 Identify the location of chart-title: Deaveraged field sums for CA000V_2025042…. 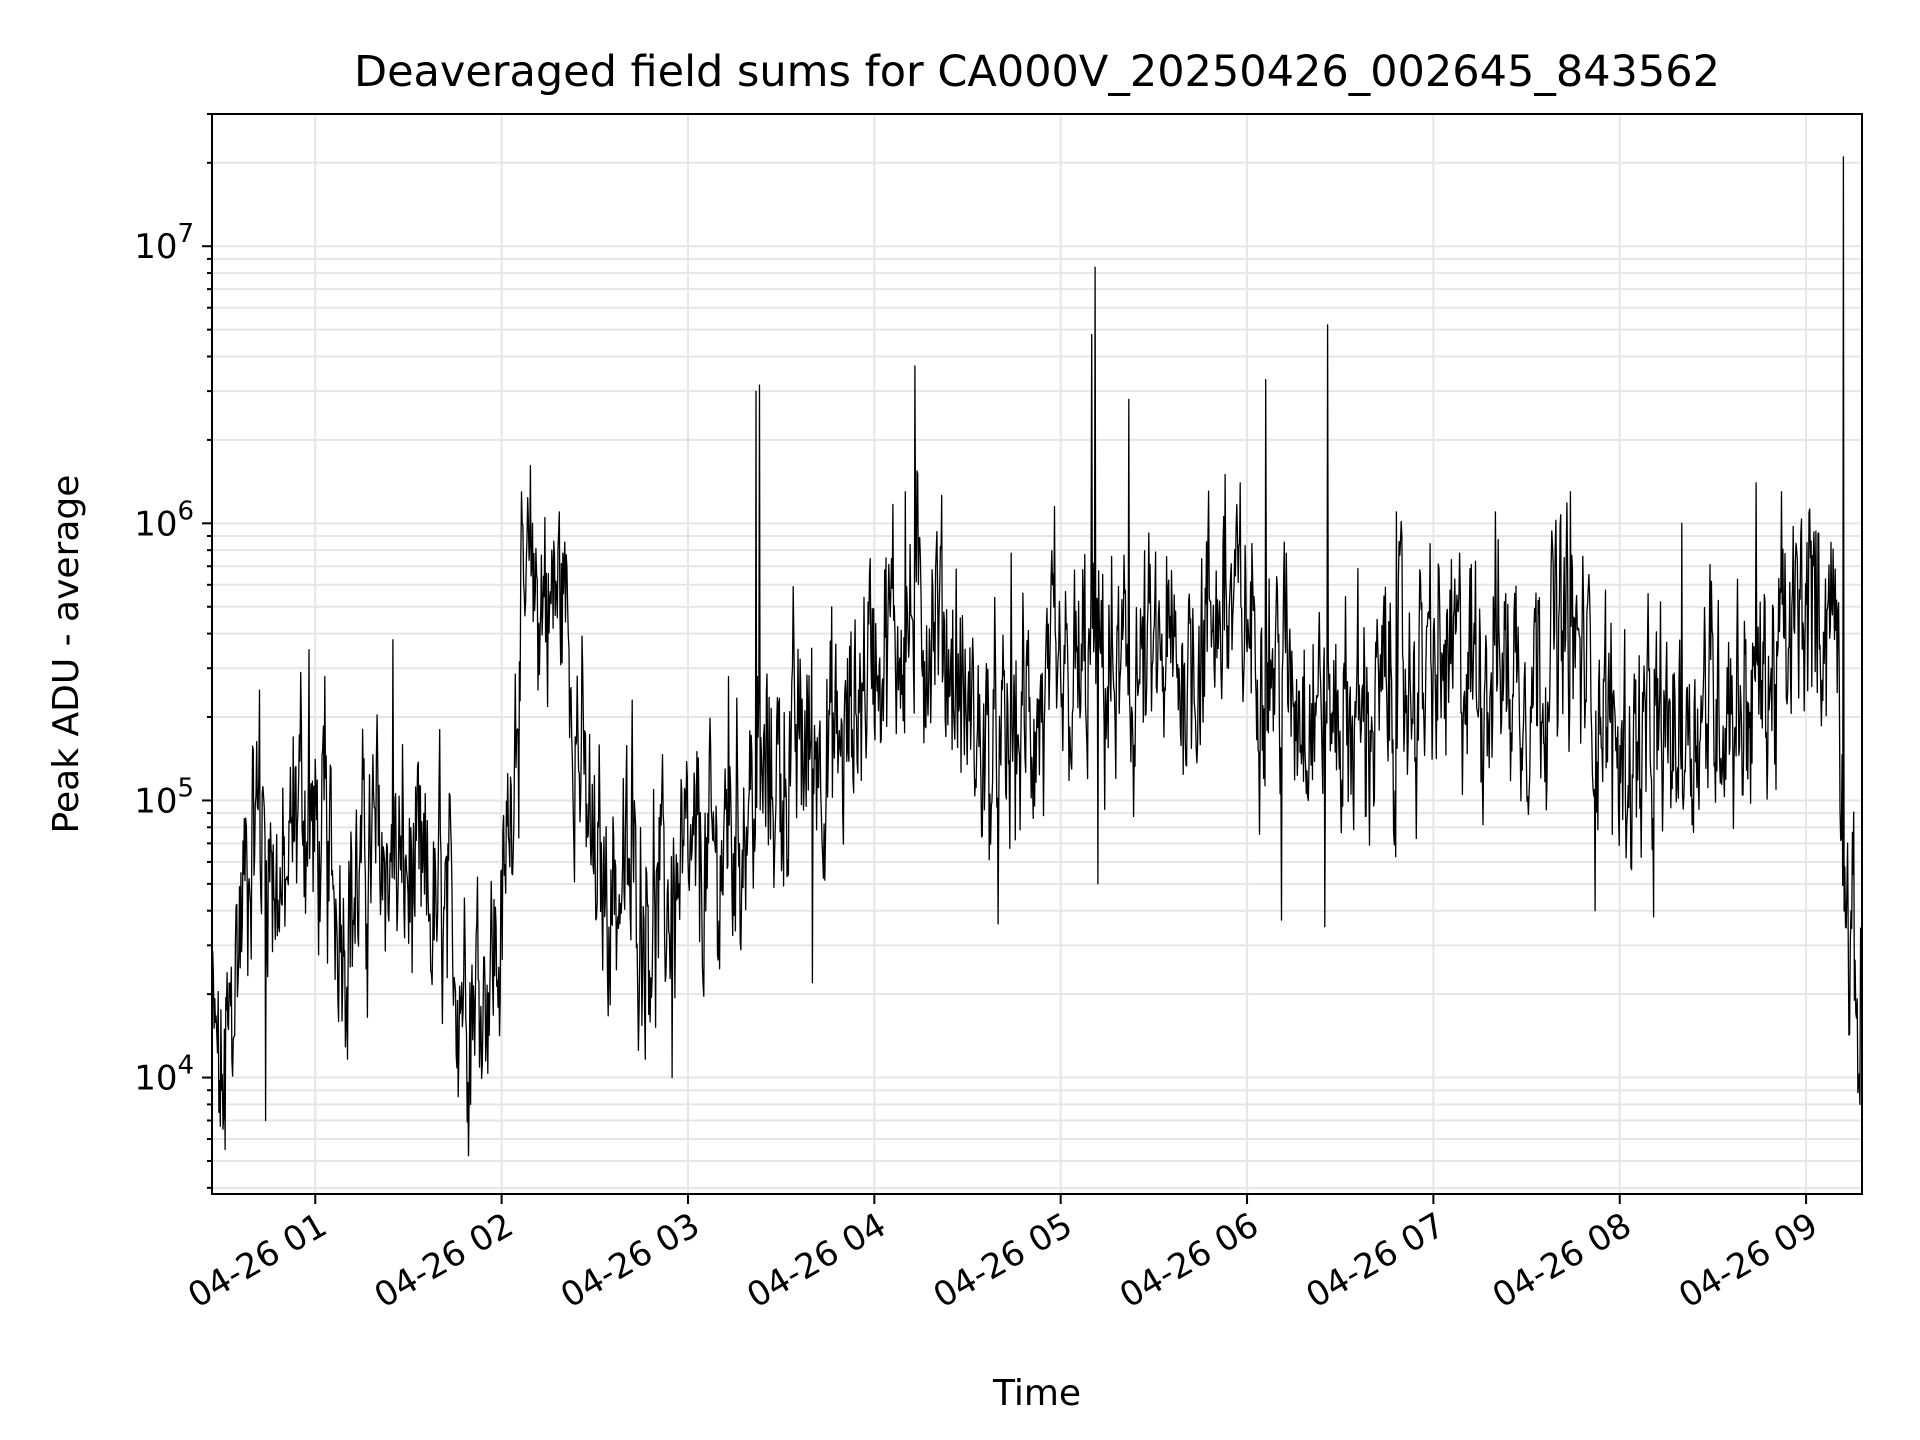
(1037, 72).